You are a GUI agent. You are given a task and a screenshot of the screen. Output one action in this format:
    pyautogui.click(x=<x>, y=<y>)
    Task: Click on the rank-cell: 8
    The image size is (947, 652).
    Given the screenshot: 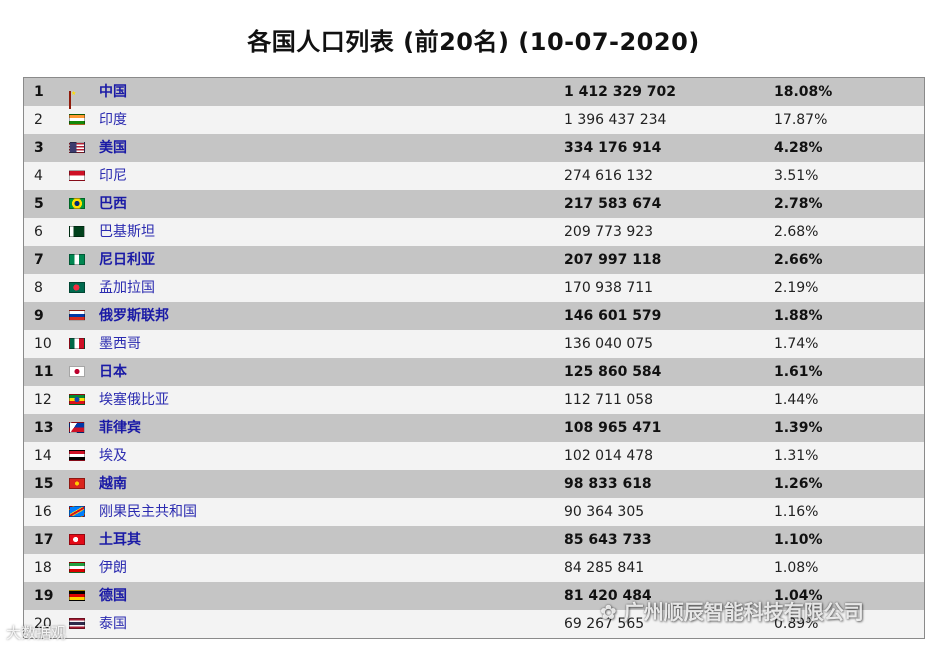 What is the action you would take?
    pyautogui.click(x=38, y=288)
    